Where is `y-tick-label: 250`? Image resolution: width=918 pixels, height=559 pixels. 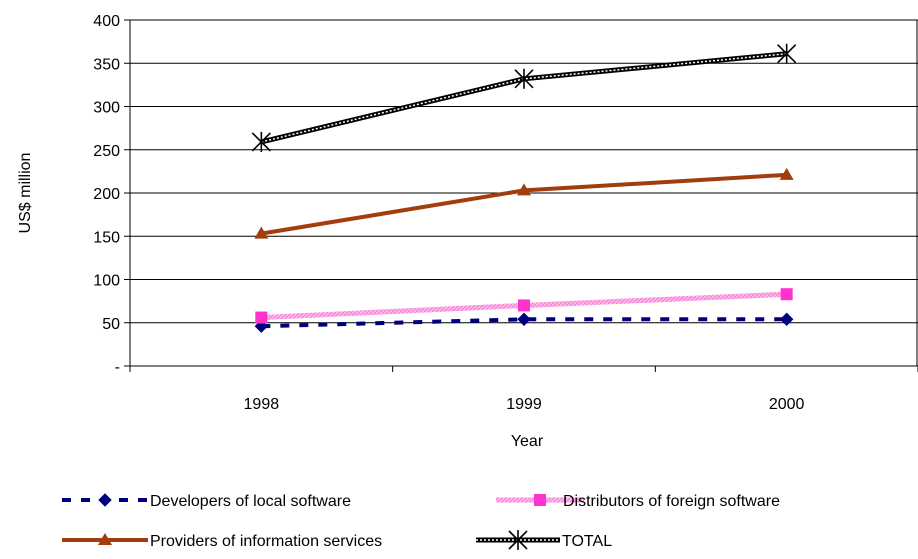
y-tick-label: 250 is located at coordinates (106, 151).